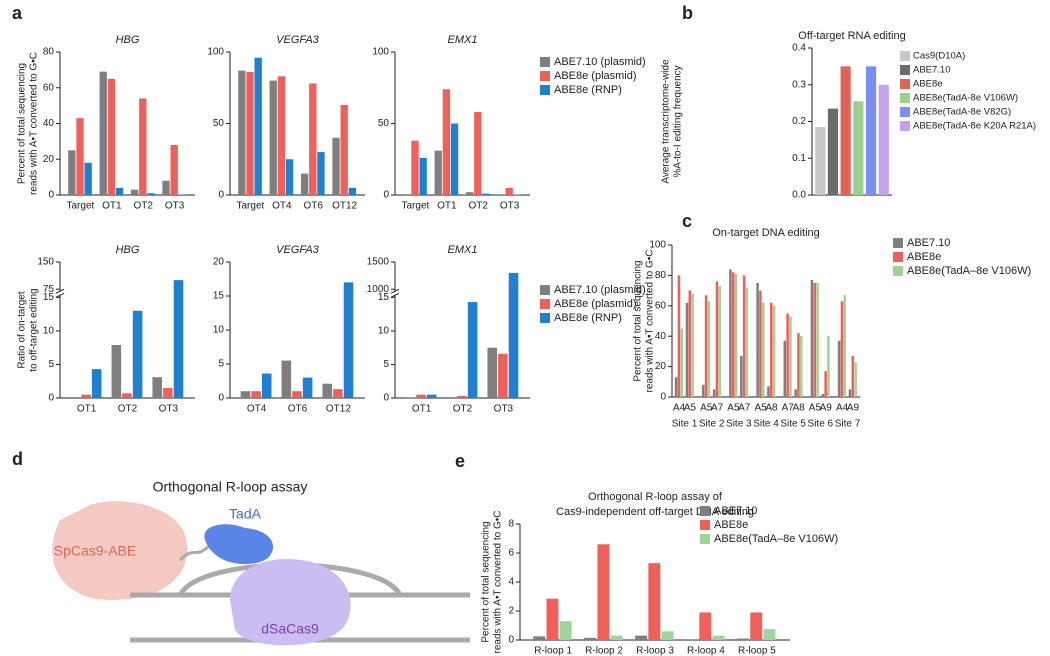 This screenshot has height=656, width=1050. What do you see at coordinates (49, 87) in the screenshot?
I see `y-tick-label: 60` at bounding box center [49, 87].